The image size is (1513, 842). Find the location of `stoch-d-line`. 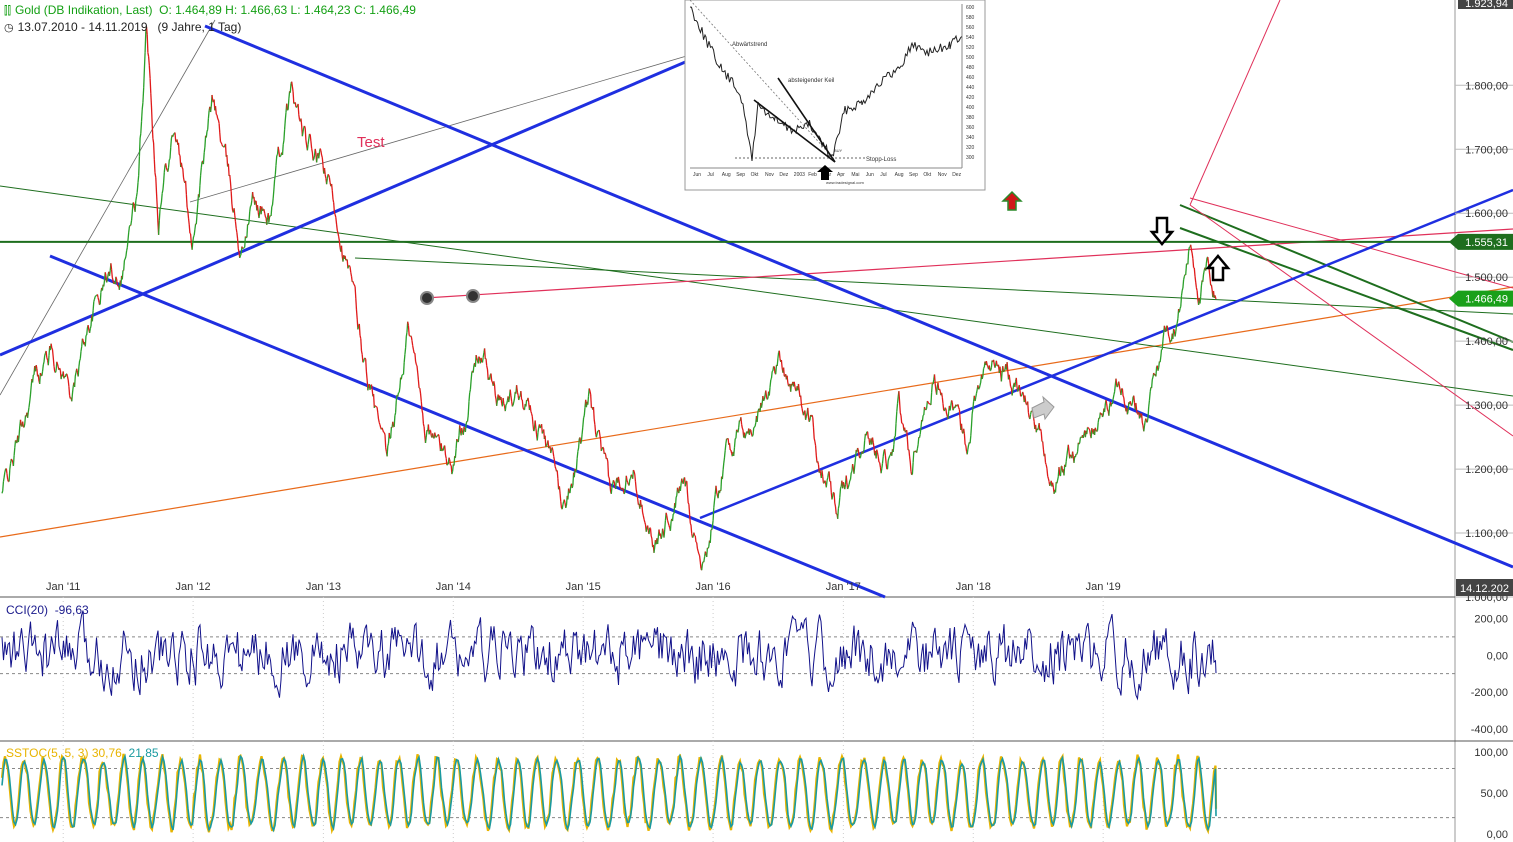

stoch-d-line is located at coordinates (609, 792).